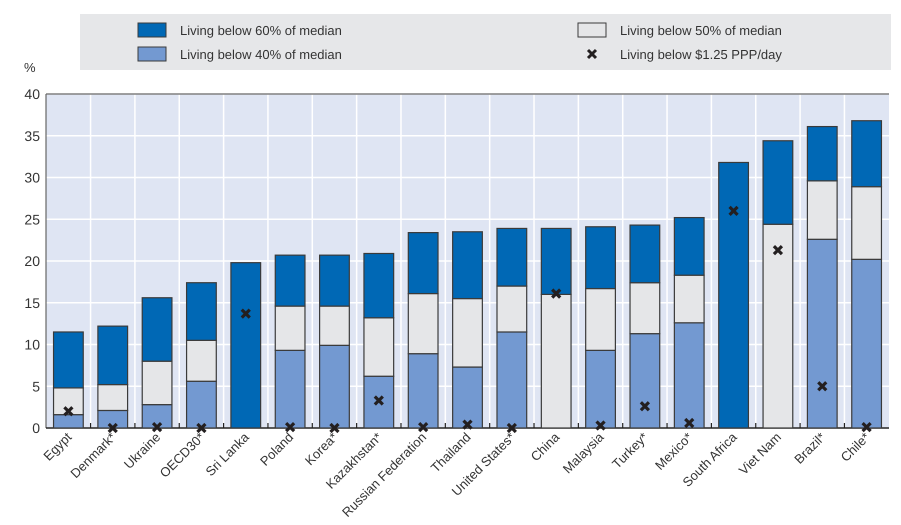  What do you see at coordinates (32, 219) in the screenshot?
I see `y-tick-label: 25` at bounding box center [32, 219].